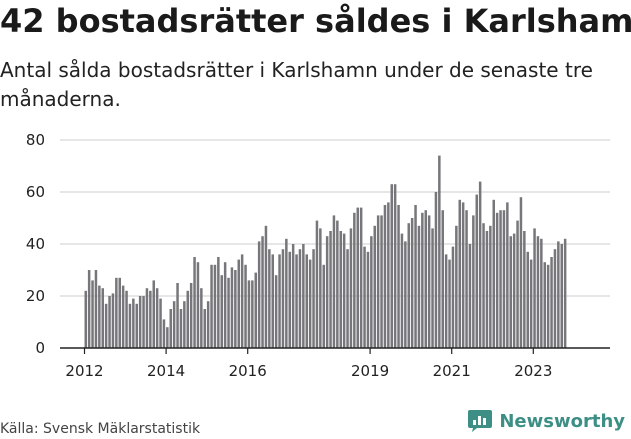 The height and width of the screenshot is (439, 631). I want to click on x-tick-label: 2023, so click(533, 371).